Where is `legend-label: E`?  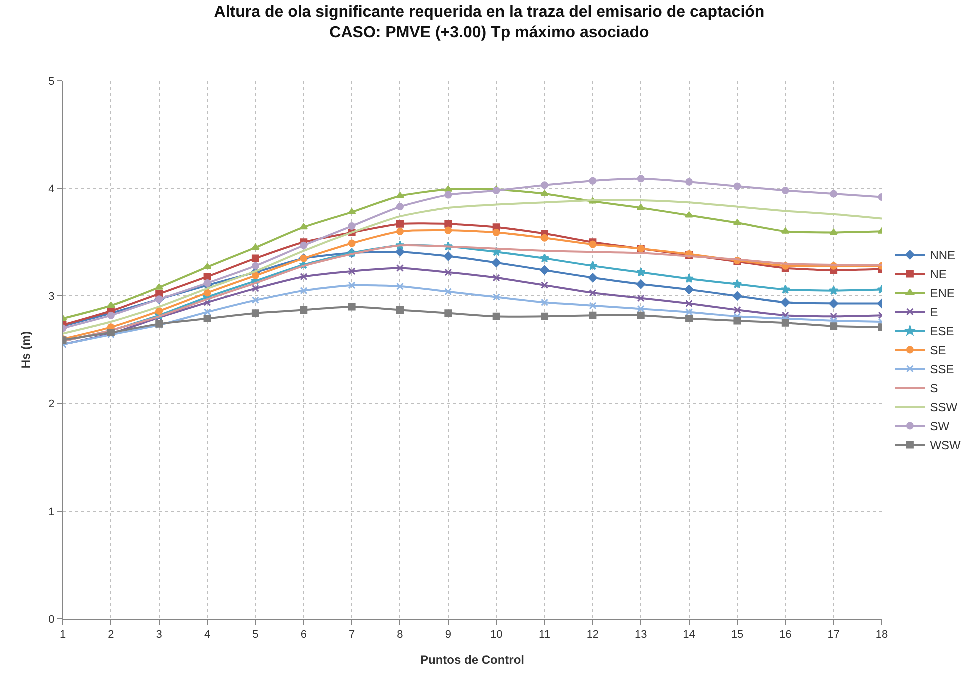
legend-label: E is located at coordinates (934, 313).